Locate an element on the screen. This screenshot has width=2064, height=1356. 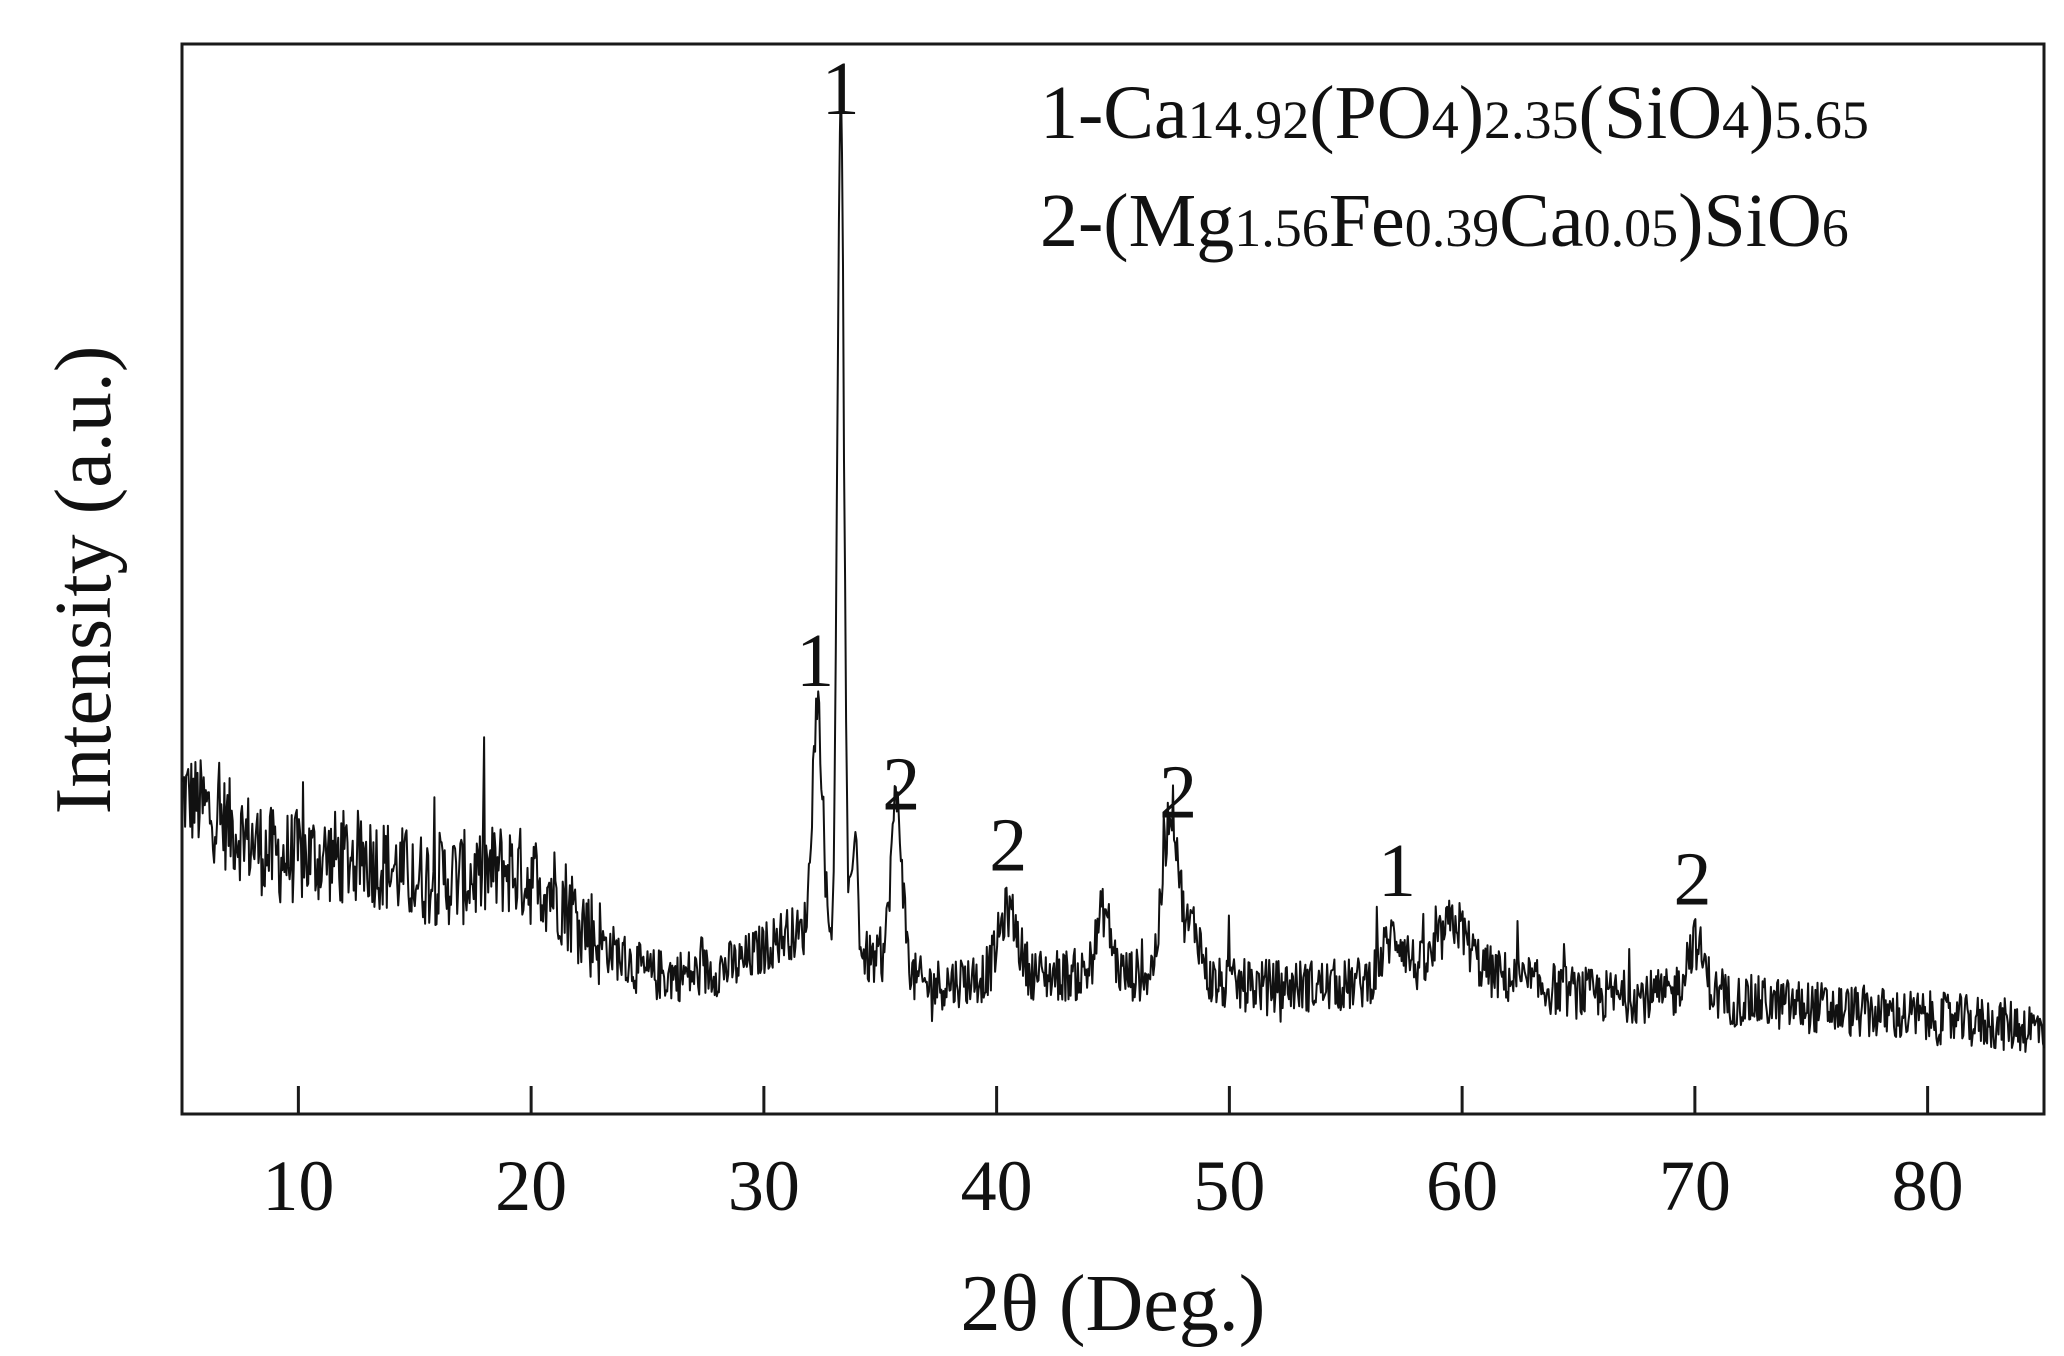
x-axis-label: 2θ (Deg.) is located at coordinates (1113, 1304).